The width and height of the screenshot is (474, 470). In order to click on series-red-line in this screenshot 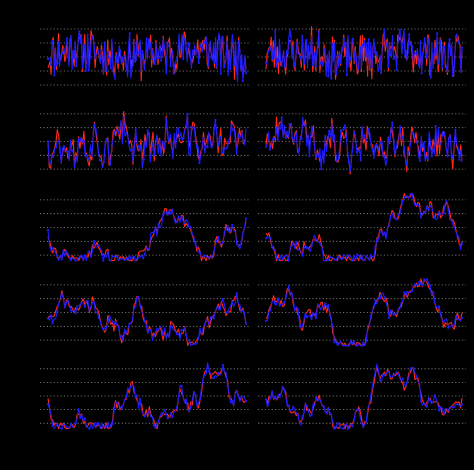, I will do `click(147, 234)`.